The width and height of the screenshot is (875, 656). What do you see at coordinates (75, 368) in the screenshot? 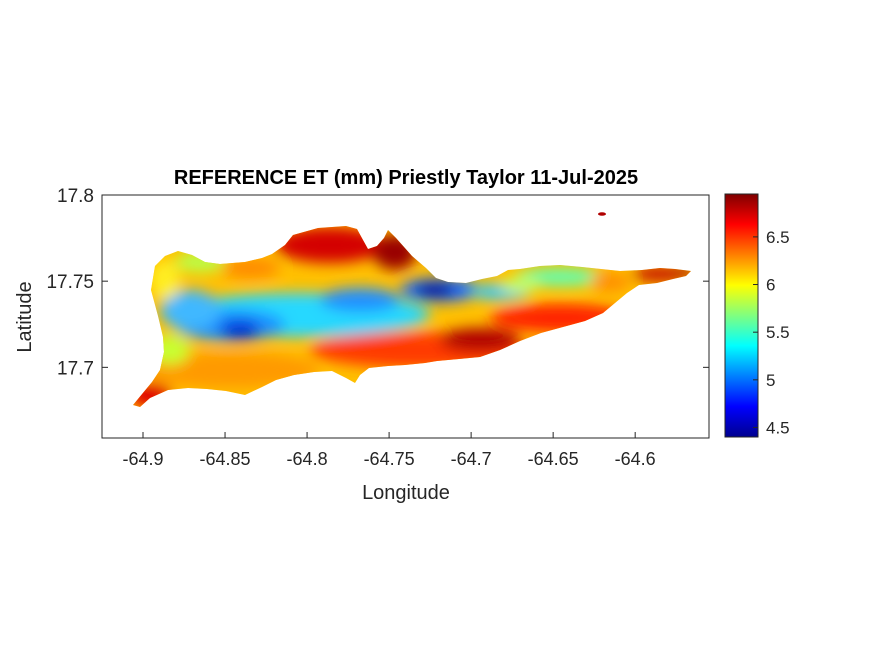
I see `y-tick-label: 17.7` at bounding box center [75, 368].